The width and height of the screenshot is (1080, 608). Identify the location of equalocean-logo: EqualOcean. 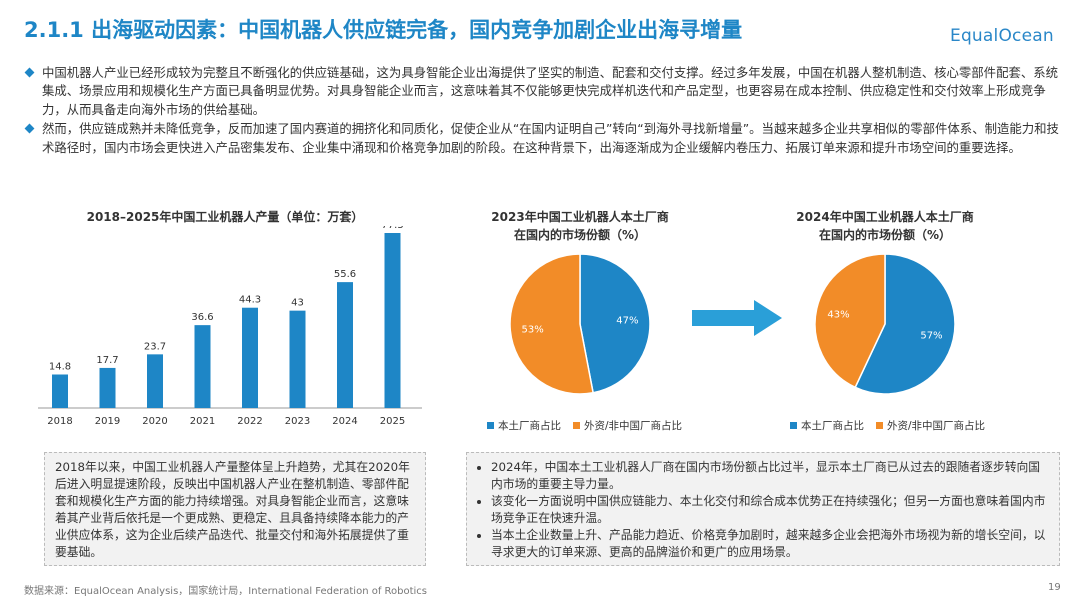
(1002, 36).